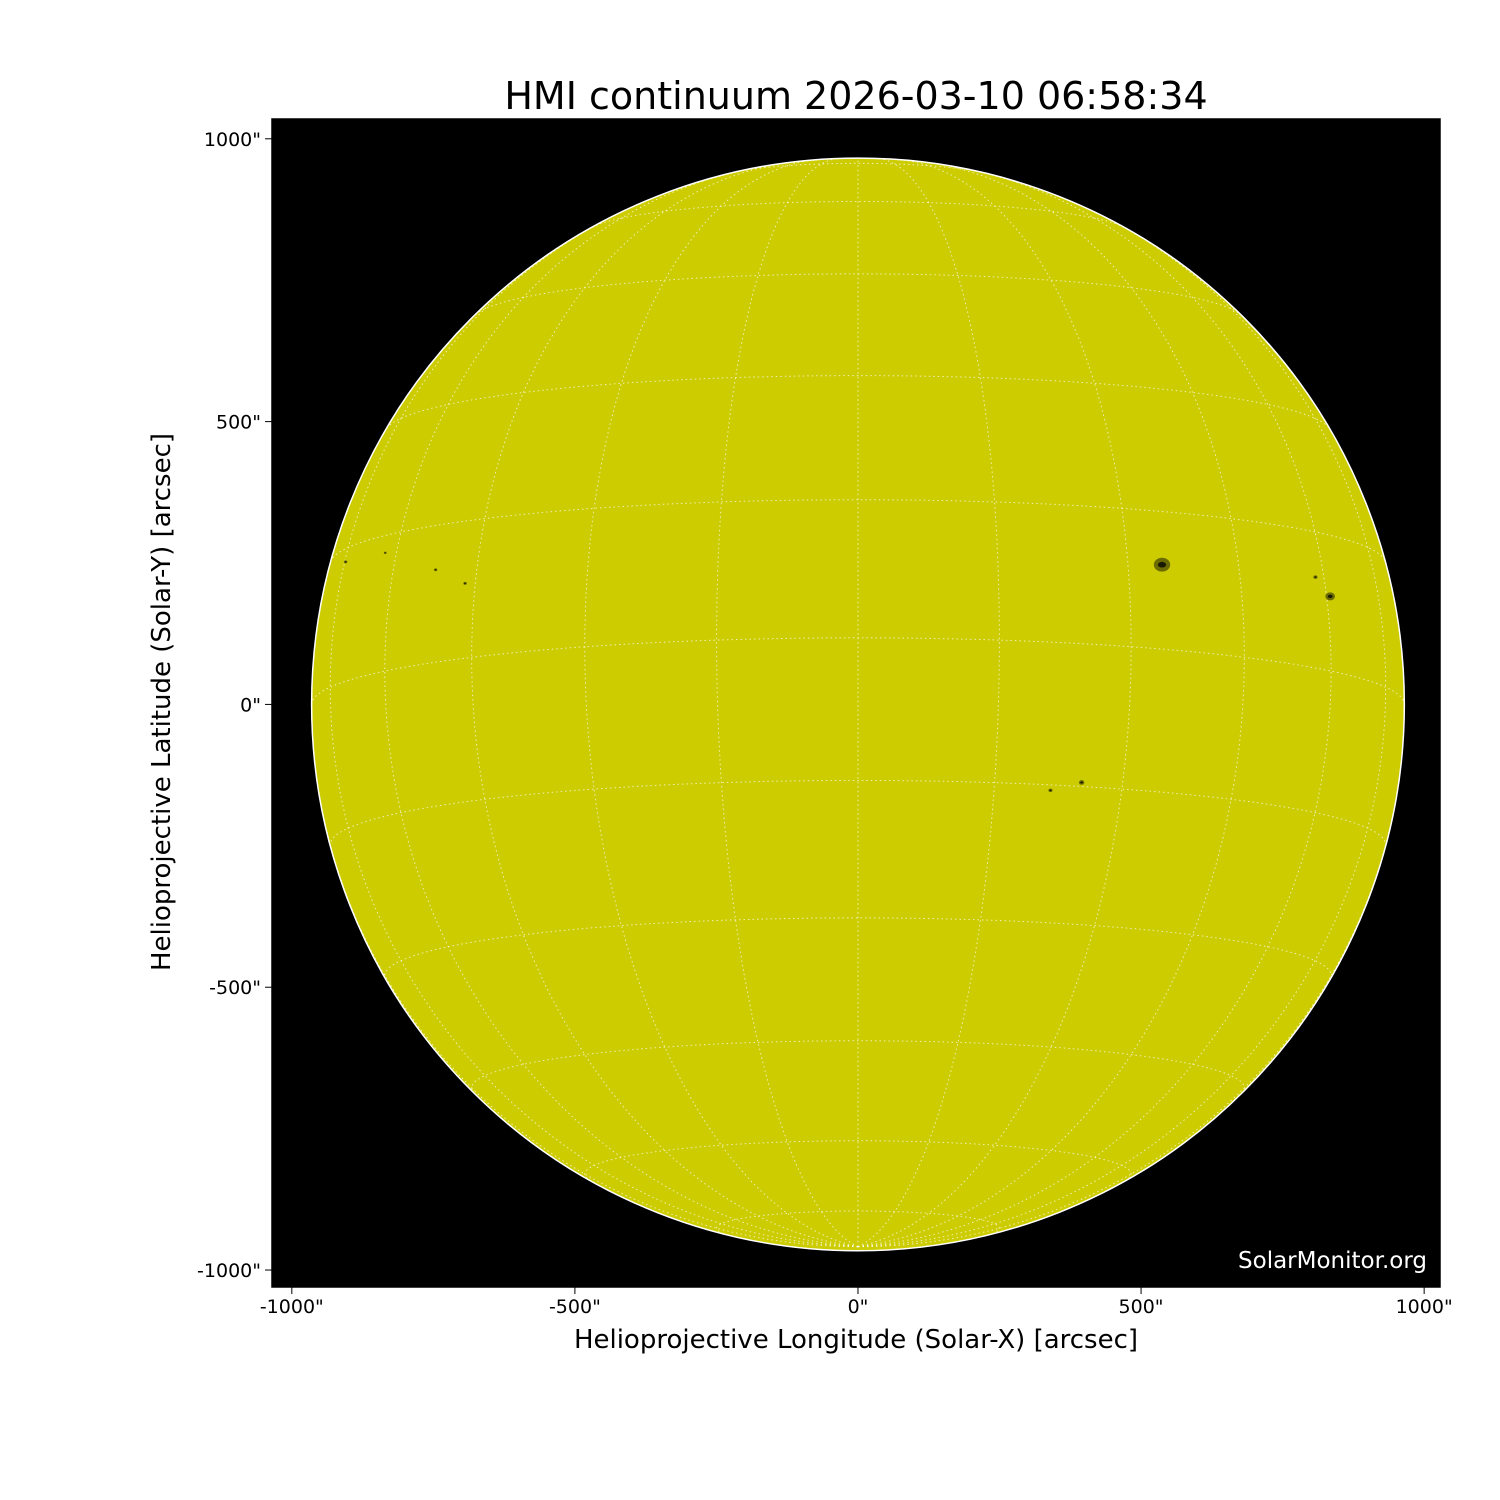 The image size is (1500, 1500). What do you see at coordinates (575, 1307) in the screenshot?
I see `x-tick-label: -500"` at bounding box center [575, 1307].